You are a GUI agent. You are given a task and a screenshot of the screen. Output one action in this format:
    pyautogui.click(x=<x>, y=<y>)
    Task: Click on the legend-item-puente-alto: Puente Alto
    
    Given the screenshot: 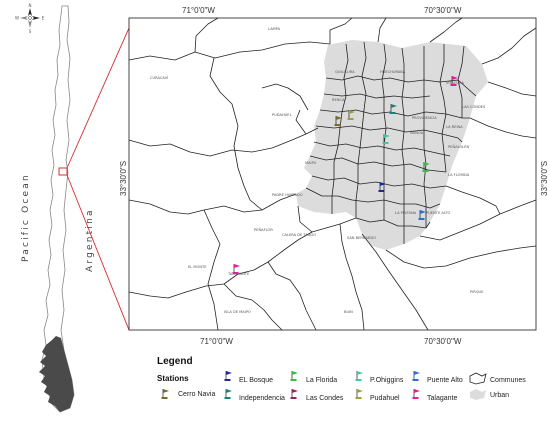 What is the action you would take?
    pyautogui.click(x=437, y=377)
    